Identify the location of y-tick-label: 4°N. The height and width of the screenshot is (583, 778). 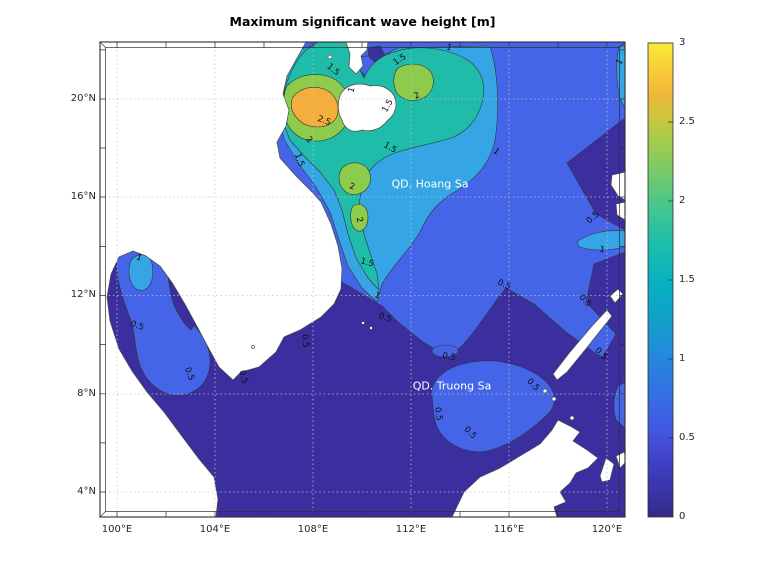
(86, 491).